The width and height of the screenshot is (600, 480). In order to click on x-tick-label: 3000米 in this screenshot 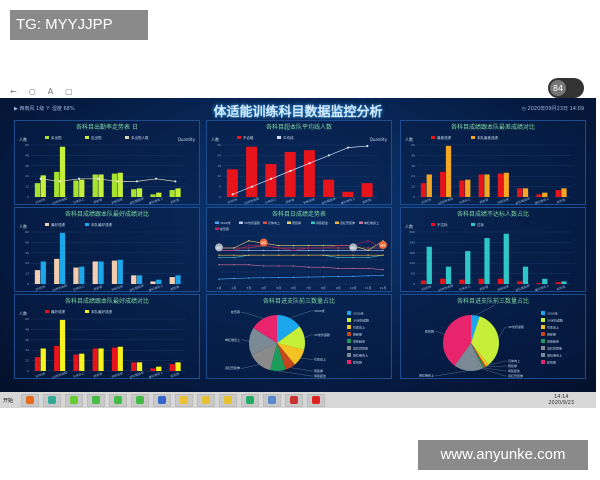, I will do `click(40, 374)`.